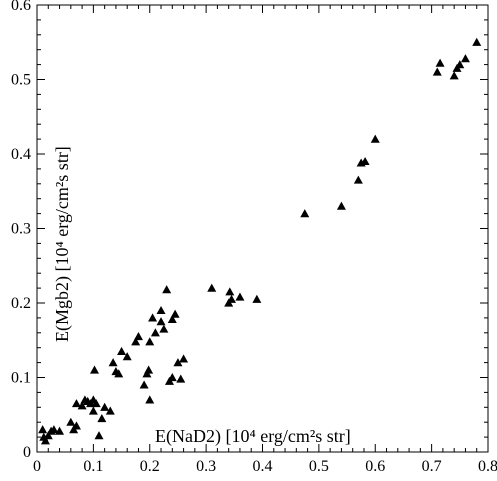 This screenshot has width=497, height=481. What do you see at coordinates (27, 452) in the screenshot?
I see `y-tick-label: 0` at bounding box center [27, 452].